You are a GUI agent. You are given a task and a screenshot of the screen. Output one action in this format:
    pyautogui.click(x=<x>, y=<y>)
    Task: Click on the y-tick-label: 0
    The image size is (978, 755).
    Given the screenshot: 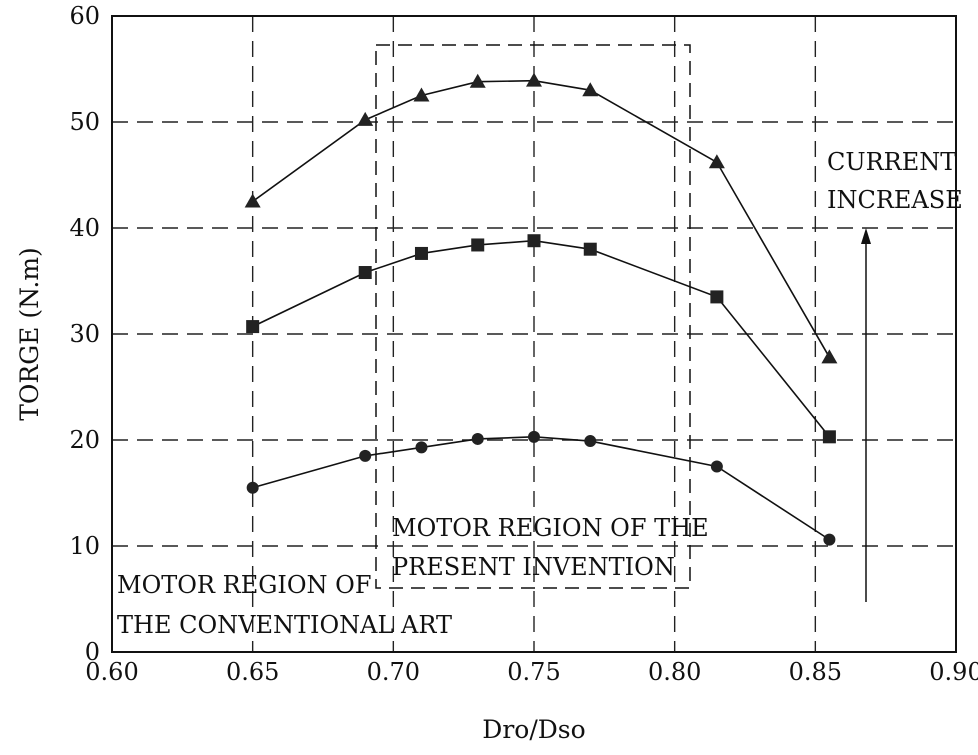 What is the action you would take?
    pyautogui.click(x=92, y=652)
    